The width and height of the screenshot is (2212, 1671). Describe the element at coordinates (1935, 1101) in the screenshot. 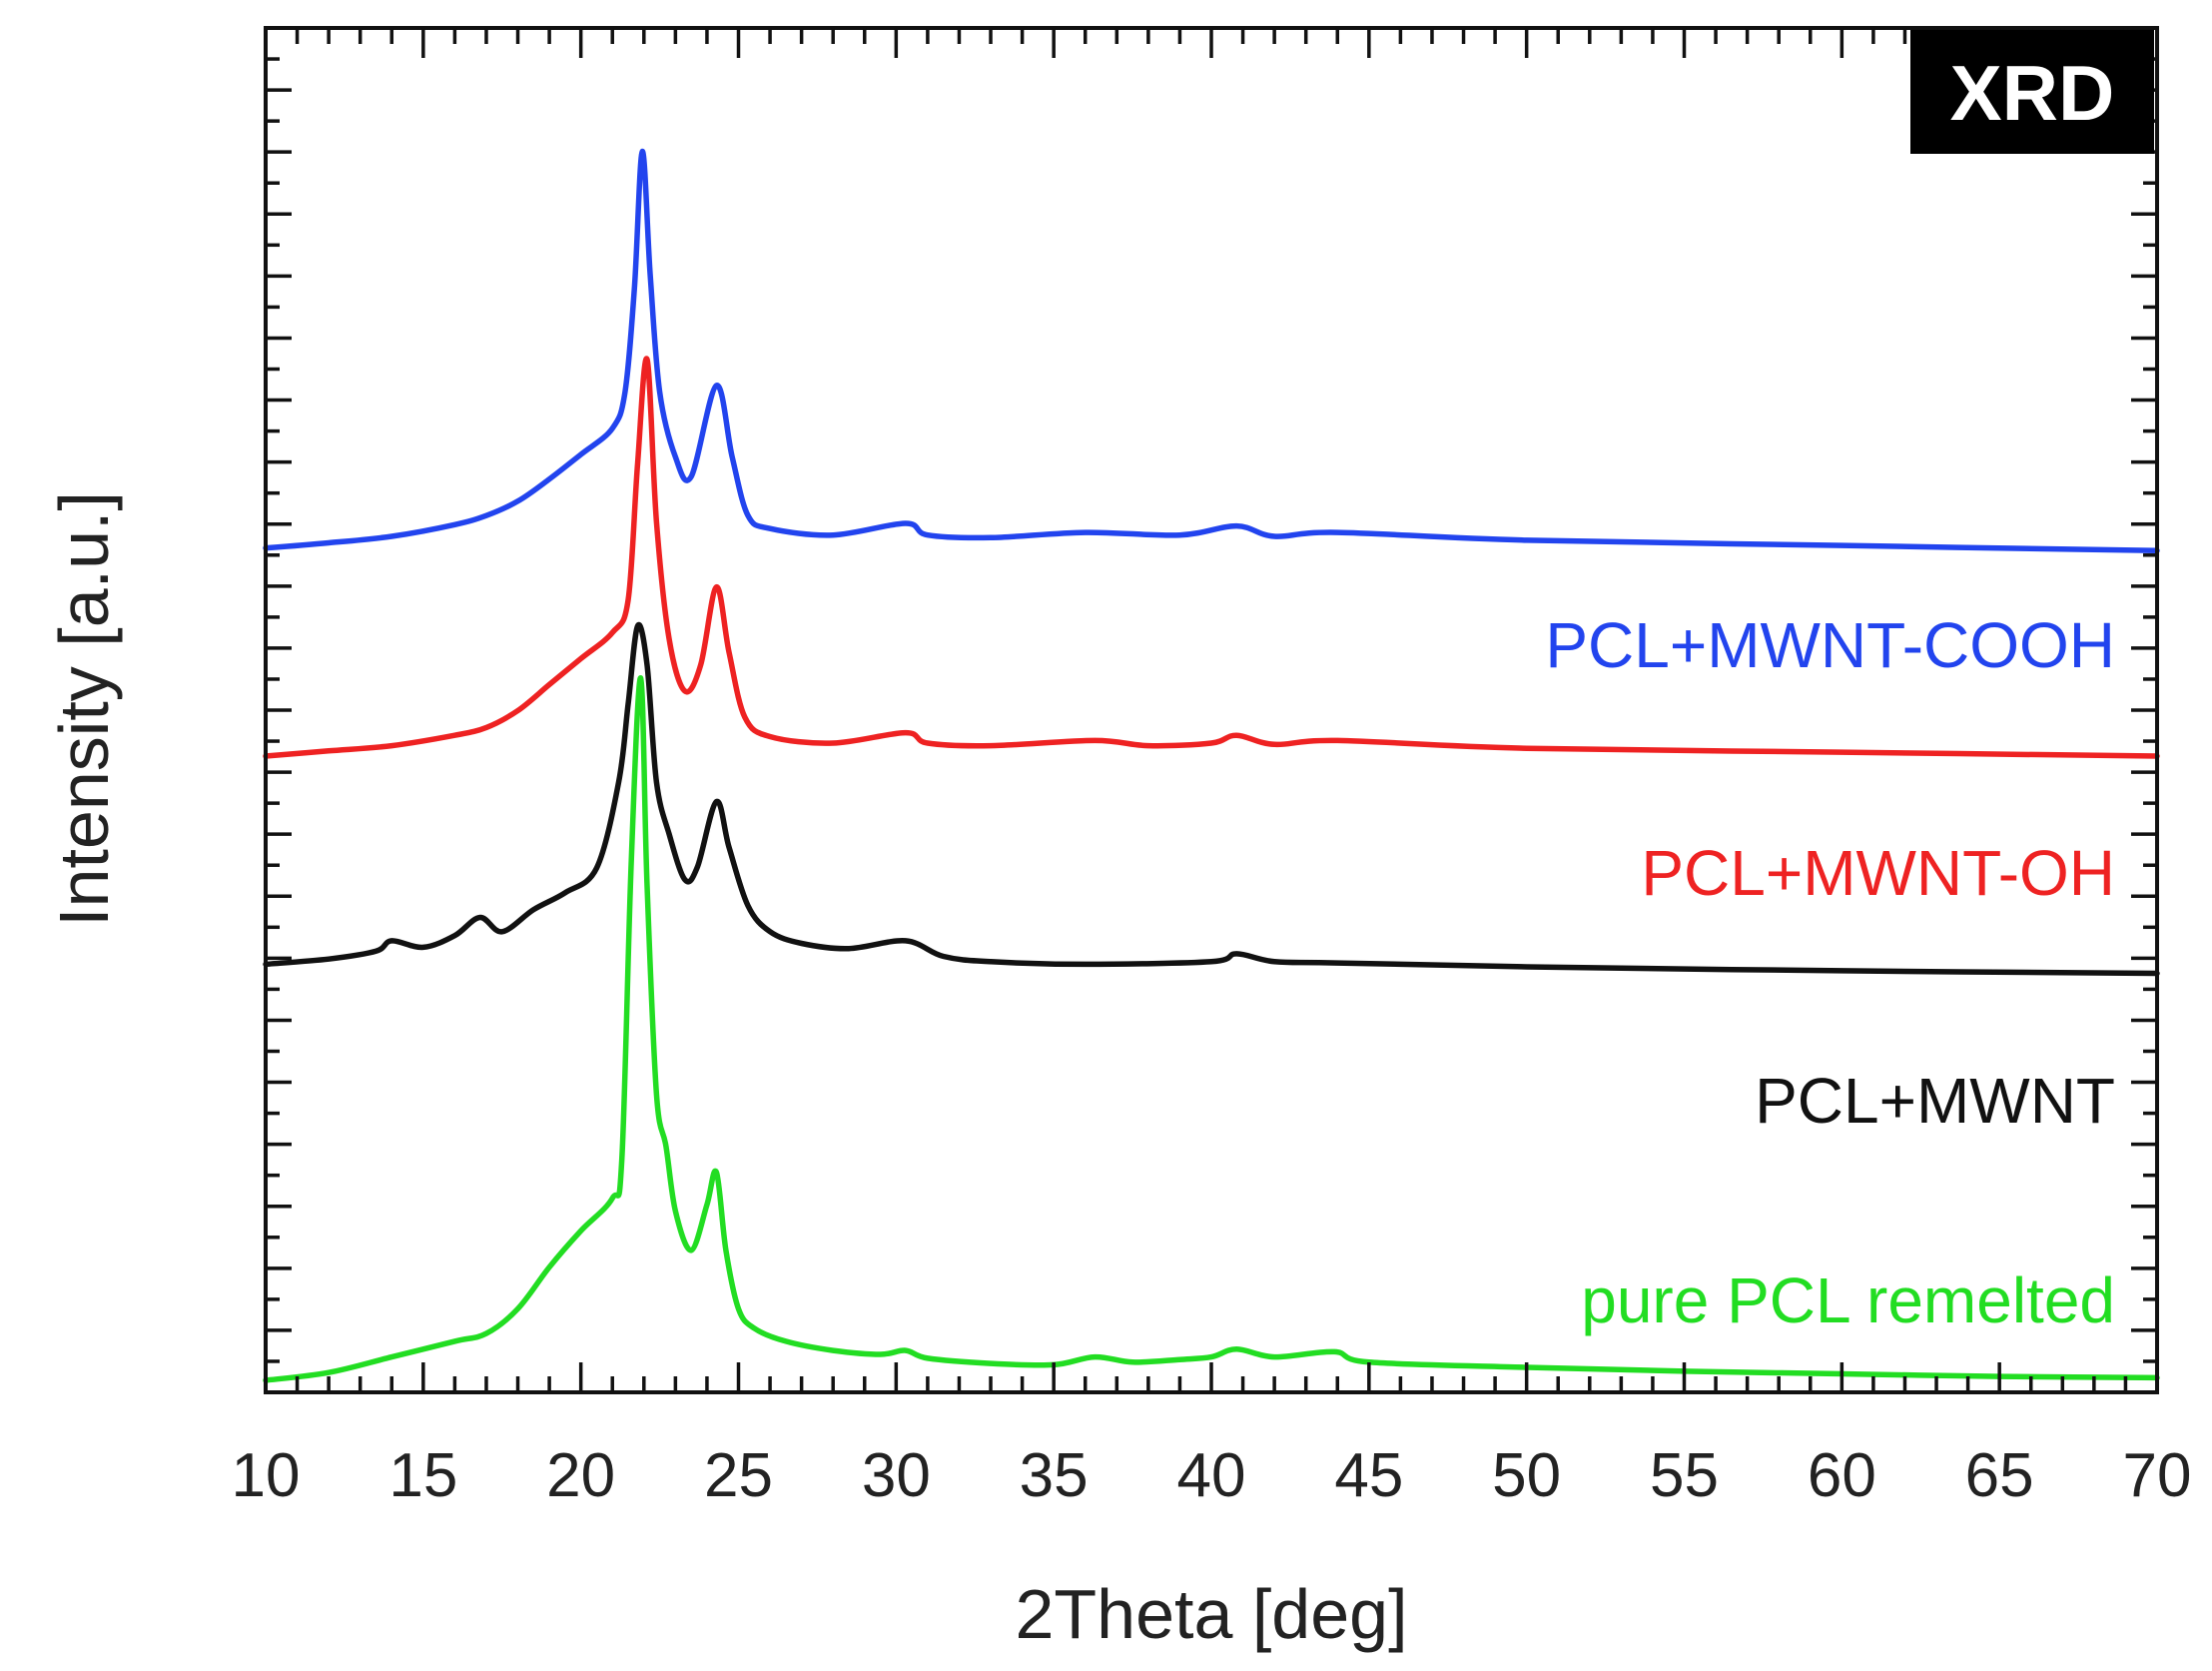

I see `label-pcl-mwnt: PCL+MWNT` at that location.